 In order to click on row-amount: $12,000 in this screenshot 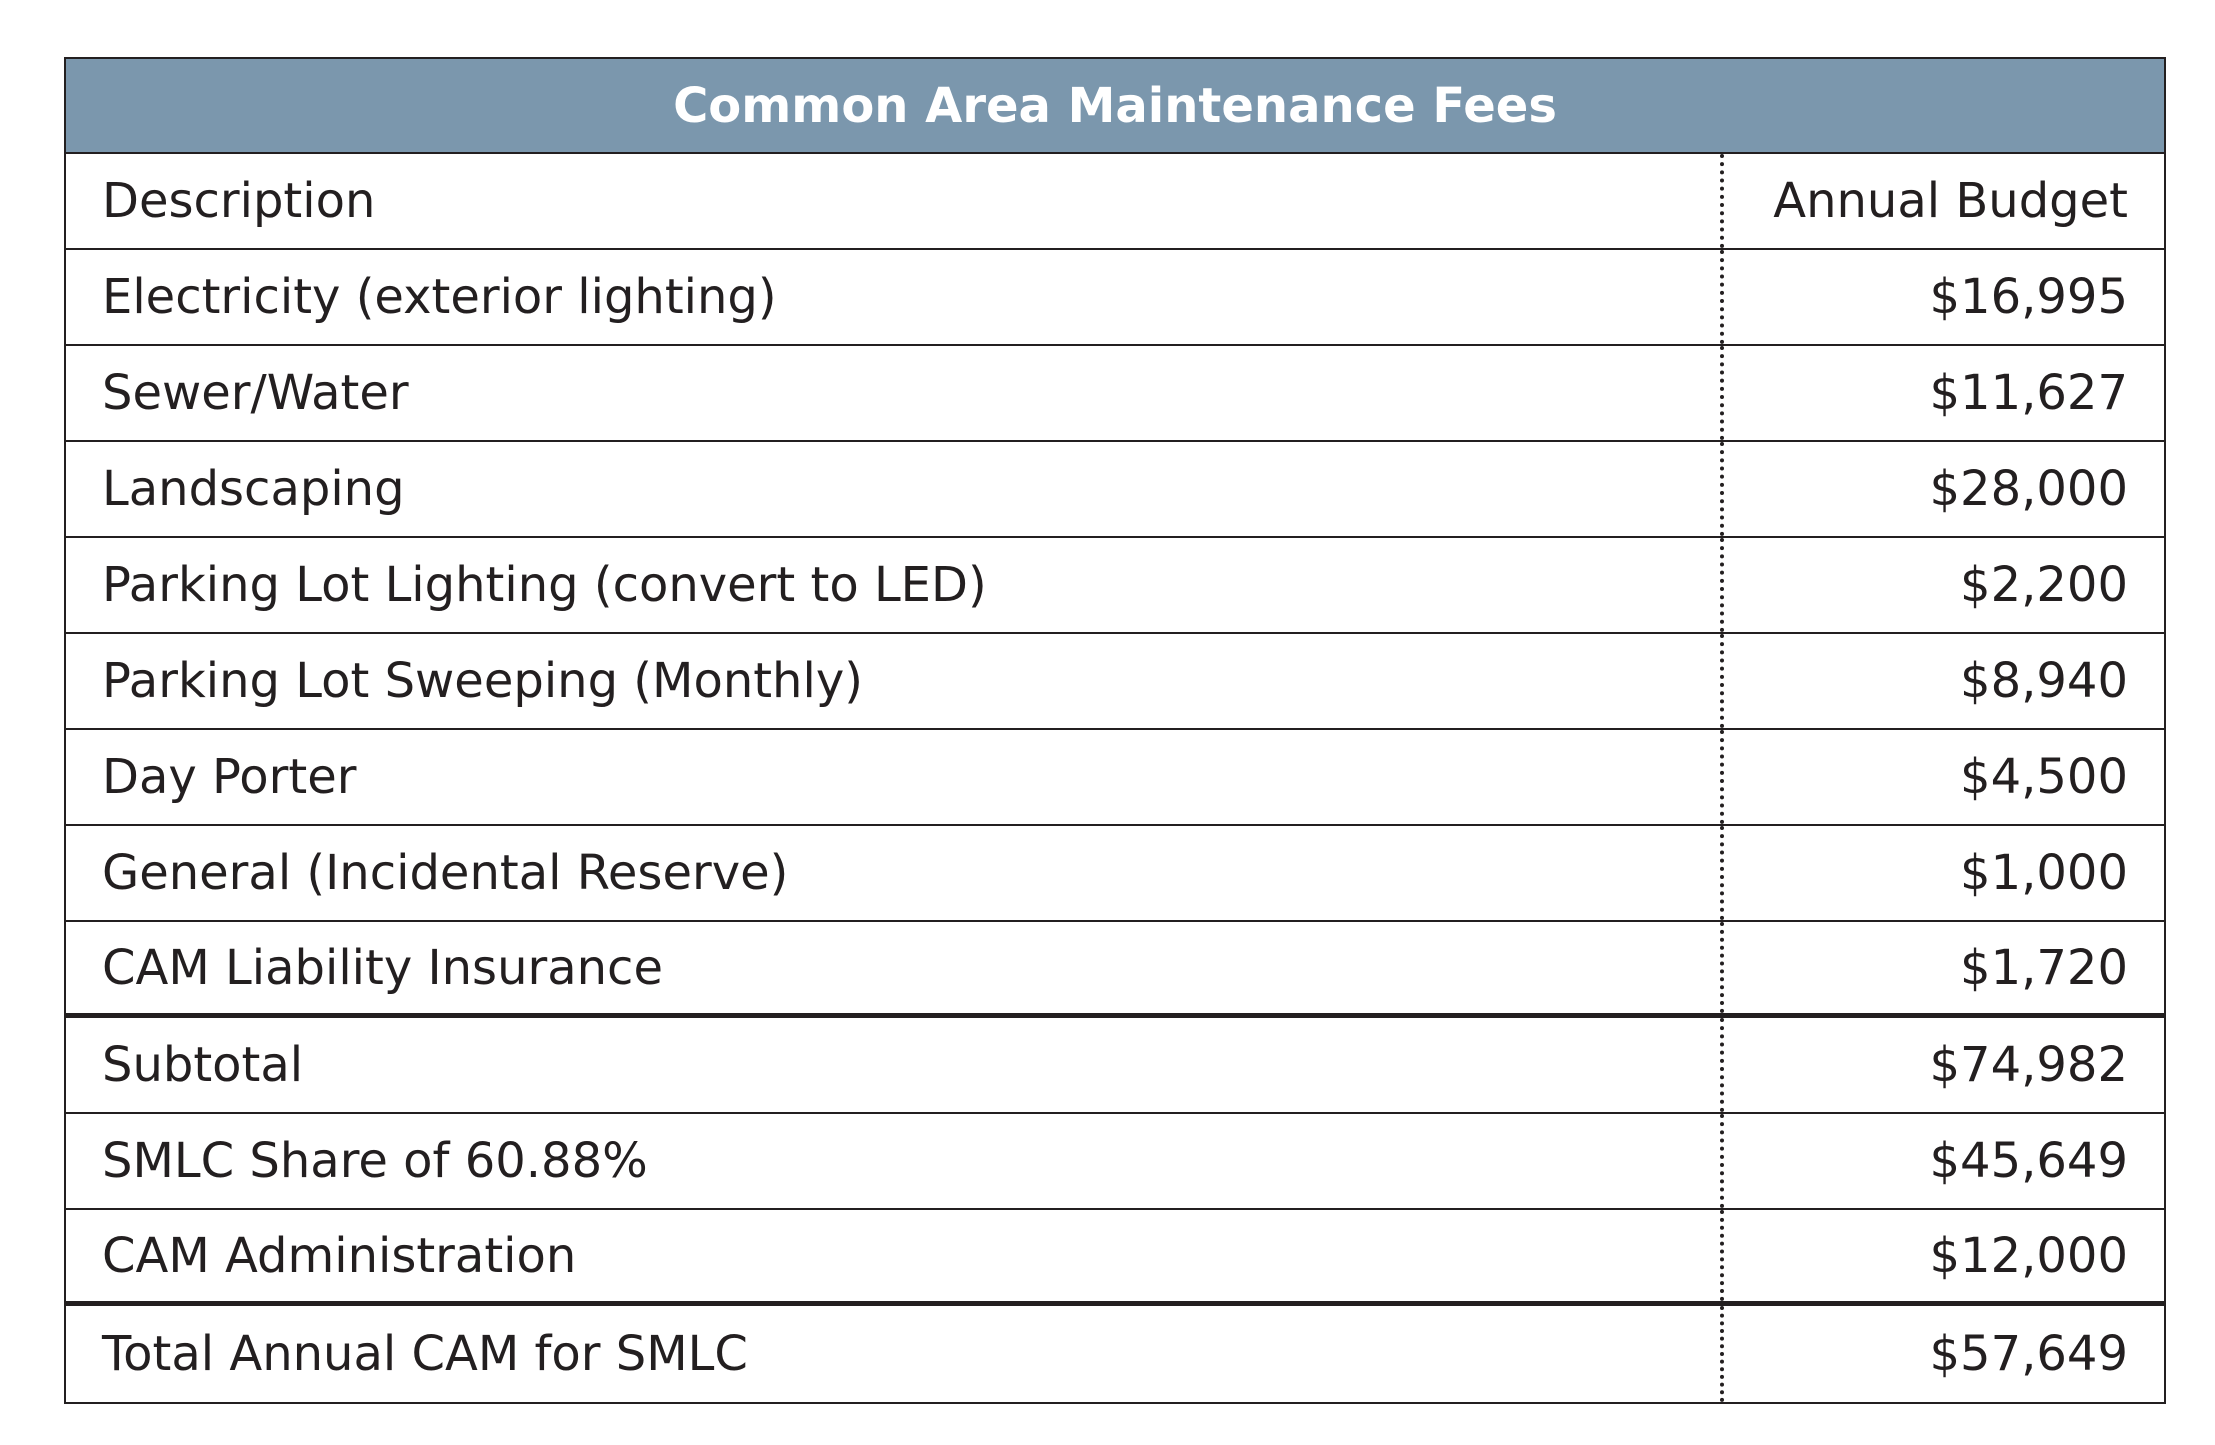, I will do `click(1942, 1255)`.